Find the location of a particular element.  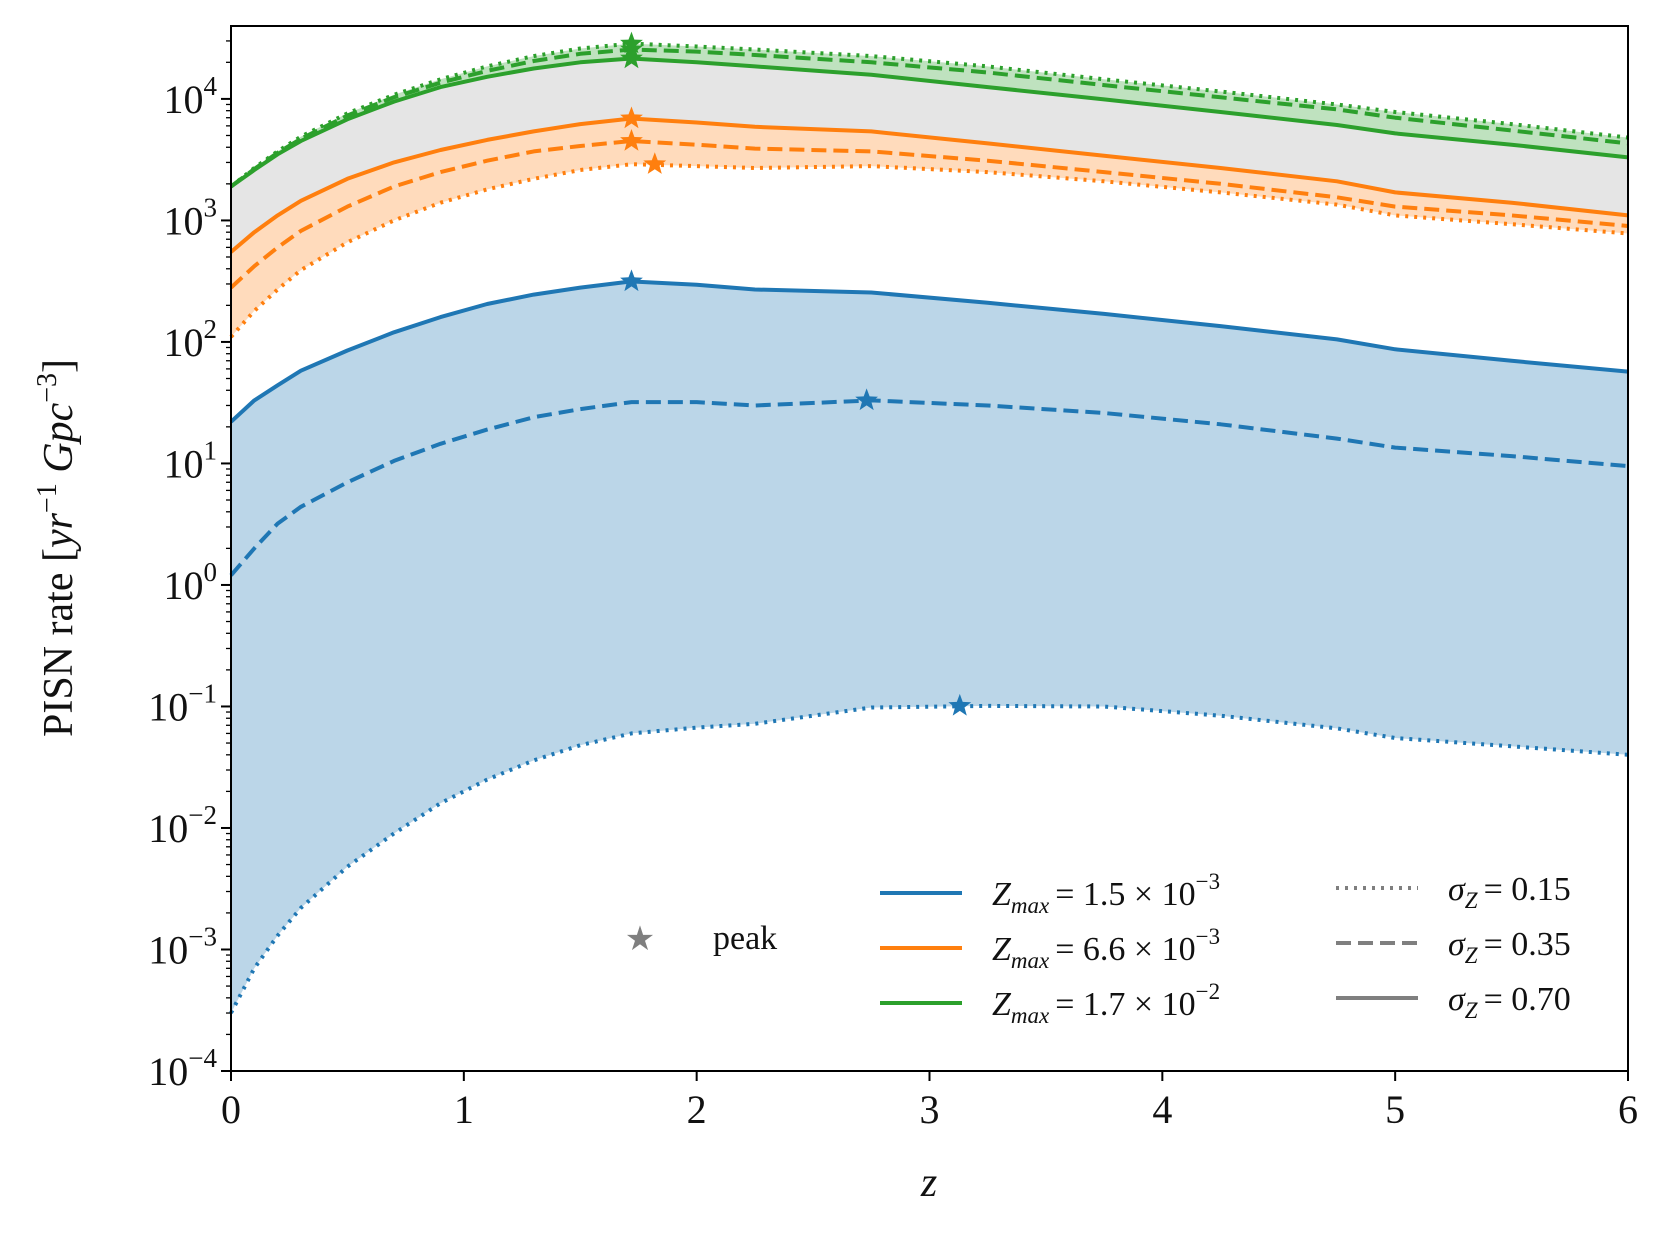

legend-label-solid: σZ = 0.70 is located at coordinates (1509, 1002).